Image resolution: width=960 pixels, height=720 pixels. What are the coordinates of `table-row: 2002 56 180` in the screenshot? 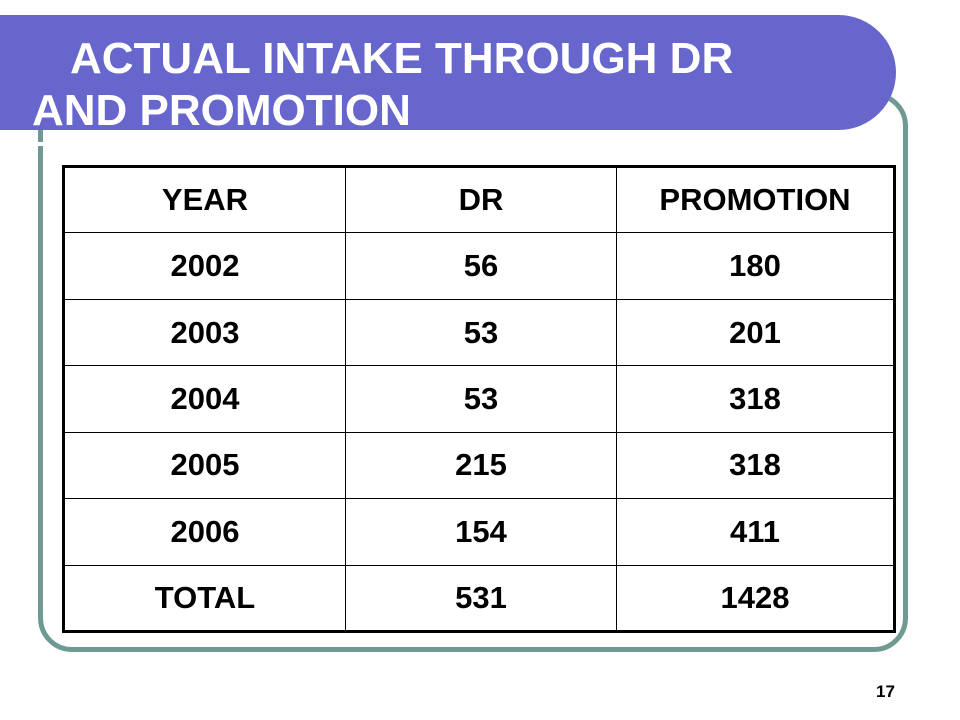 It's located at (479, 266).